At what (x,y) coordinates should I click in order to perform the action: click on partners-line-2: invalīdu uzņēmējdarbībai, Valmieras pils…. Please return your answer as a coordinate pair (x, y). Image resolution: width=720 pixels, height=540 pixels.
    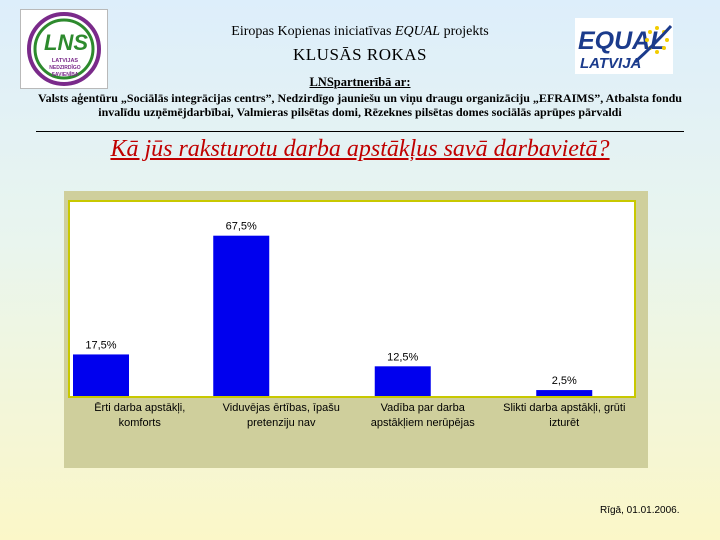
    Looking at the image, I should click on (360, 112).